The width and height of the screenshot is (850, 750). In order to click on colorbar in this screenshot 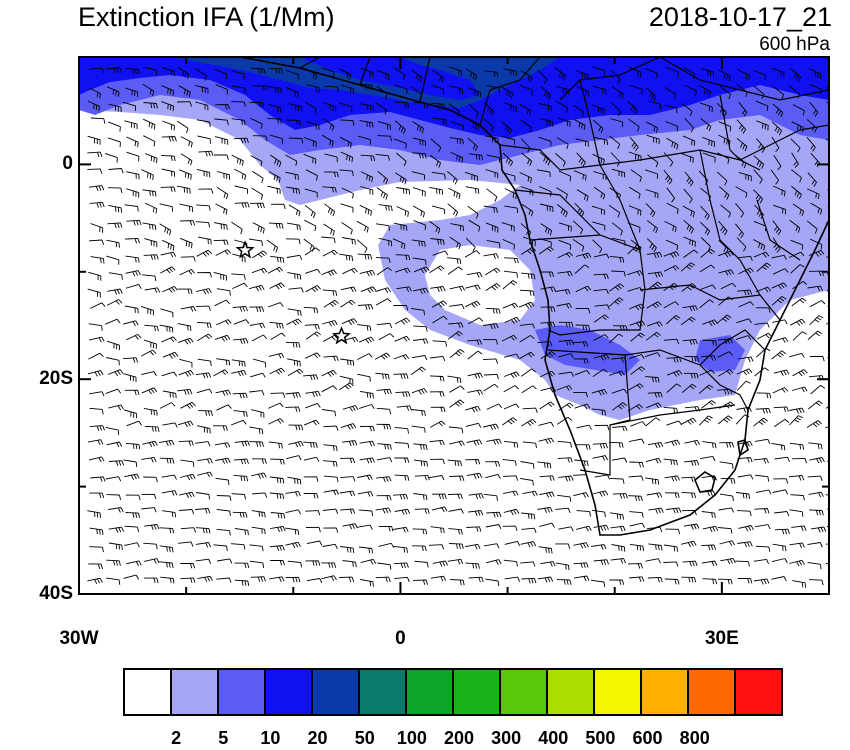, I will do `click(453, 692)`.